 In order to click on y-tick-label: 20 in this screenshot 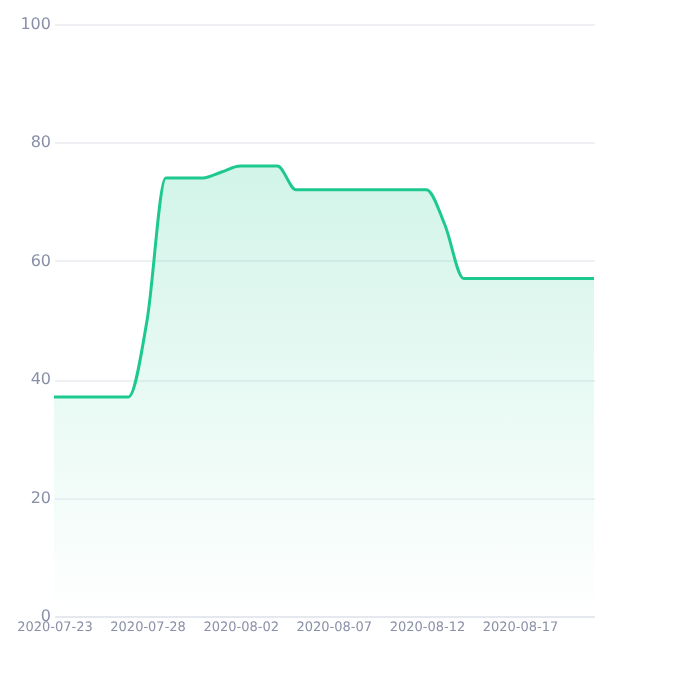, I will do `click(40, 497)`.